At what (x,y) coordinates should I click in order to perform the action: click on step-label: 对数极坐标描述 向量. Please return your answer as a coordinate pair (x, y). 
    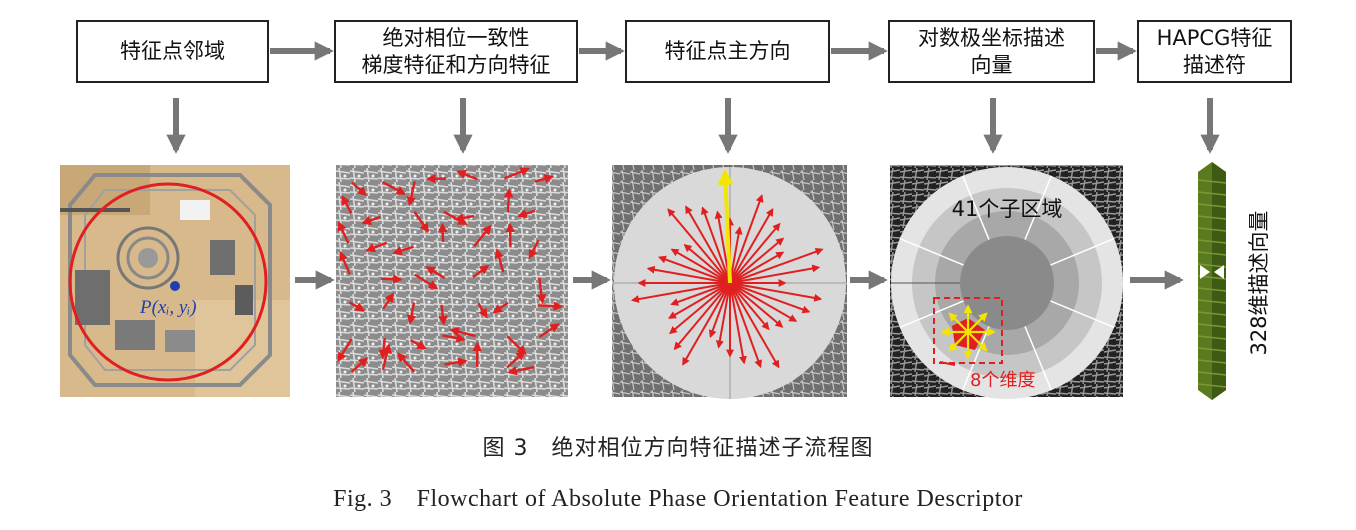
    Looking at the image, I should click on (991, 51).